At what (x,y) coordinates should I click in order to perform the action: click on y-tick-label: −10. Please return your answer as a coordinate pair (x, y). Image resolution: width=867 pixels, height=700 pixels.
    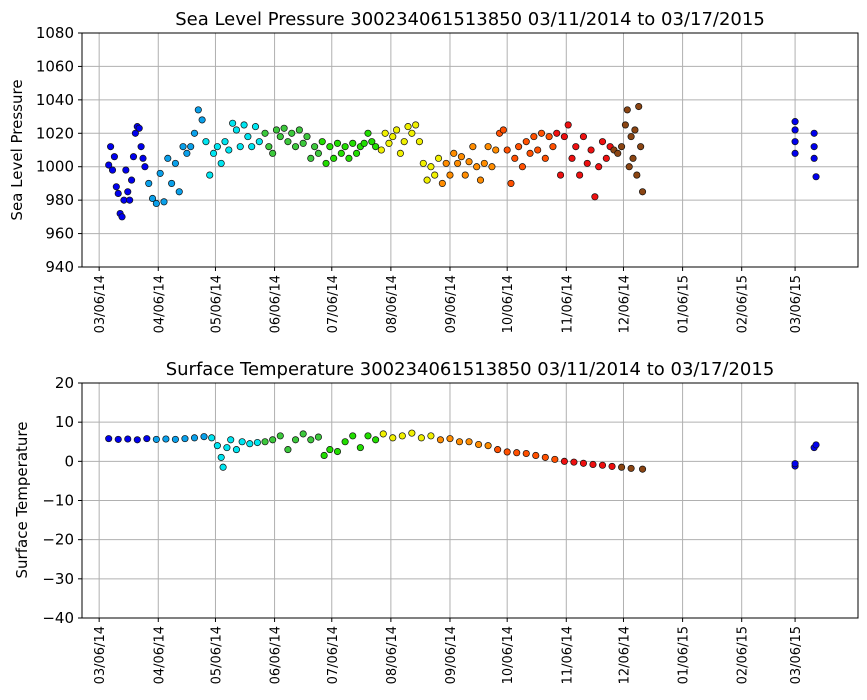
    Looking at the image, I should click on (58, 501).